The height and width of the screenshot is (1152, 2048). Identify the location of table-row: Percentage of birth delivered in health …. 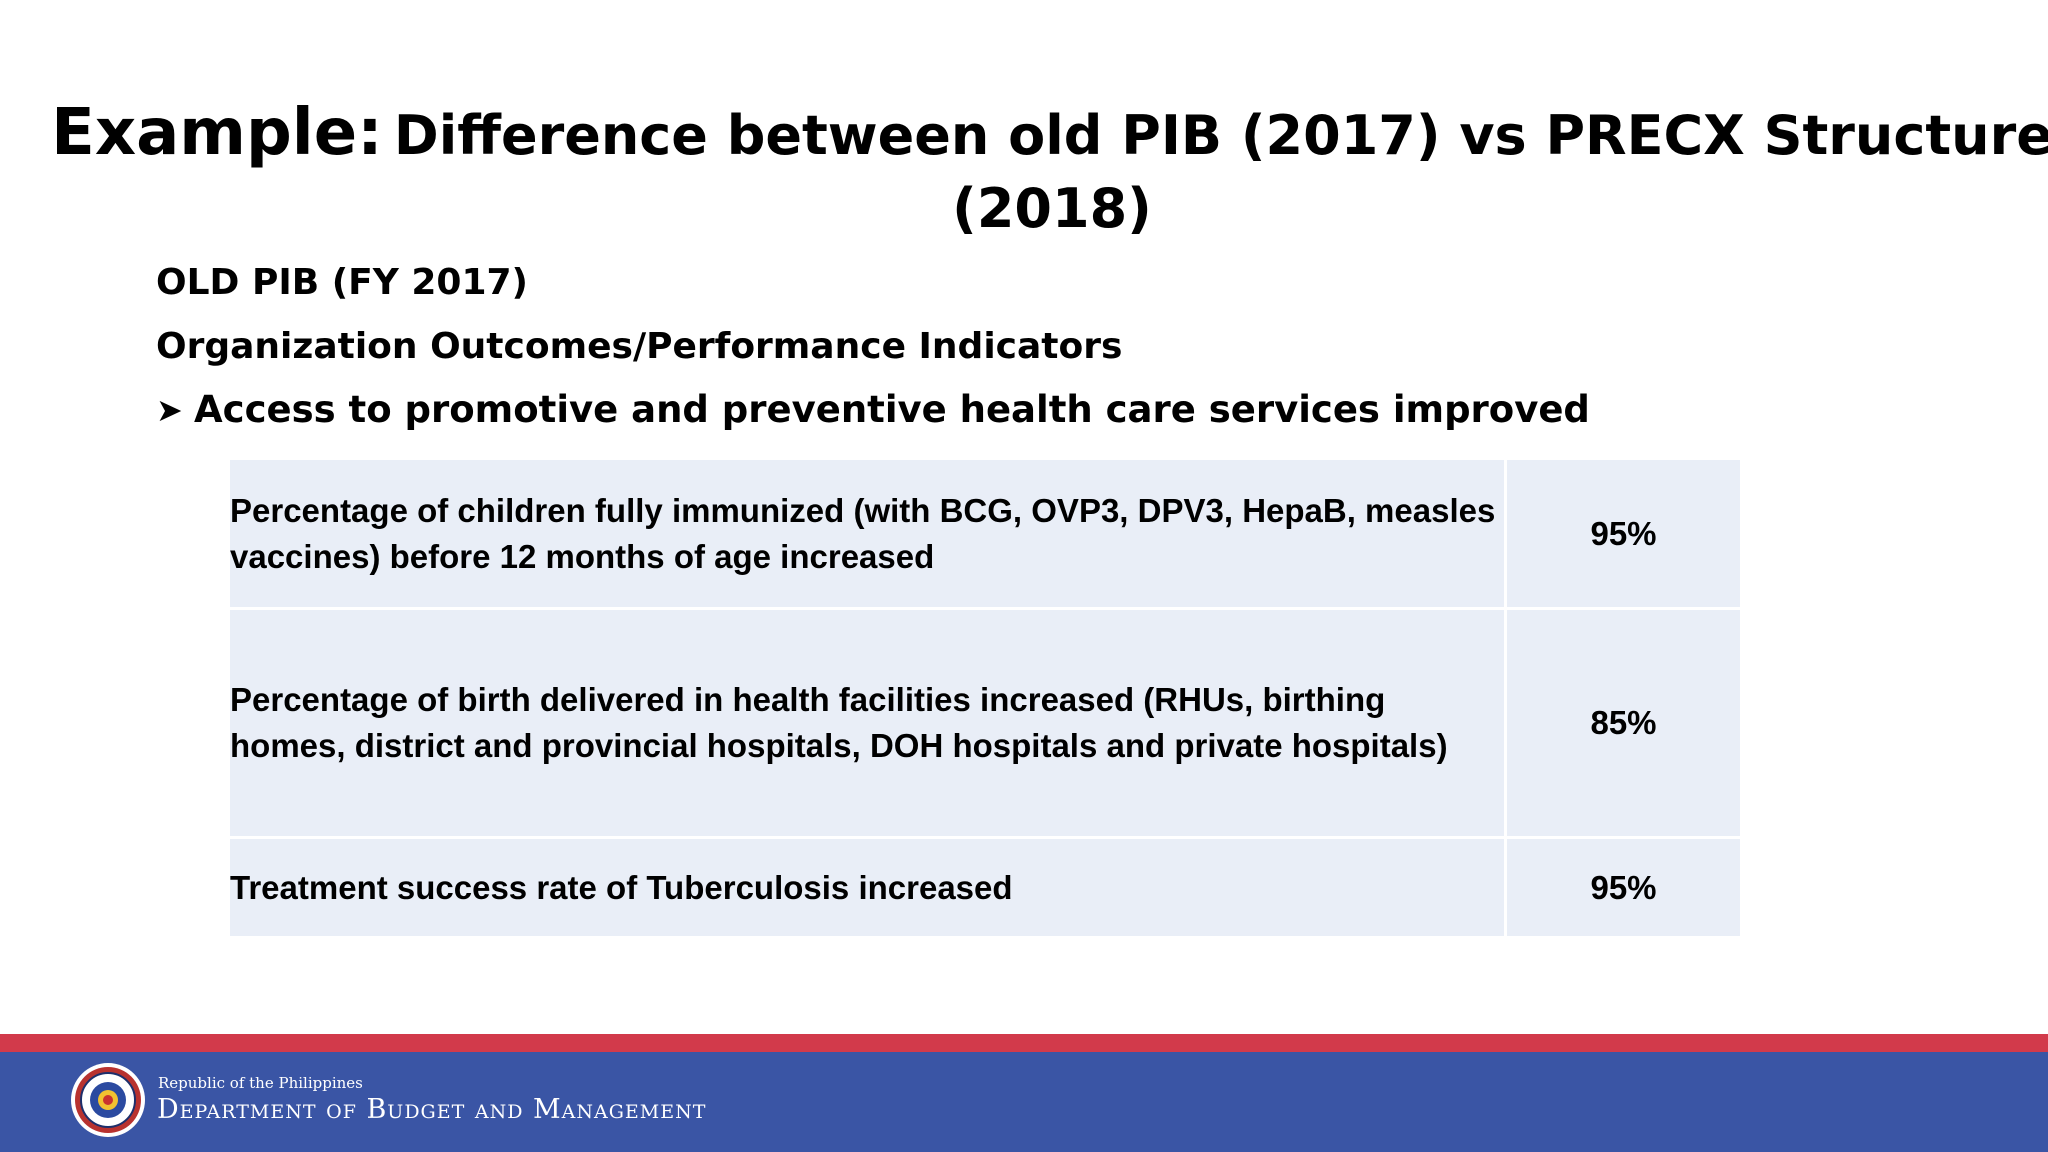
(985, 723).